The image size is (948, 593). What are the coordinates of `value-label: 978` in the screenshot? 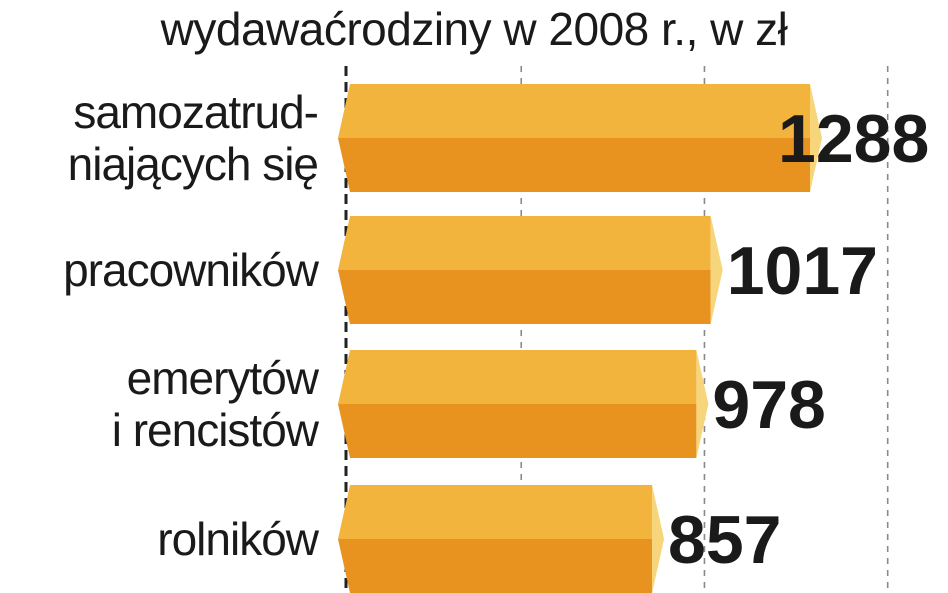 It's located at (768, 405).